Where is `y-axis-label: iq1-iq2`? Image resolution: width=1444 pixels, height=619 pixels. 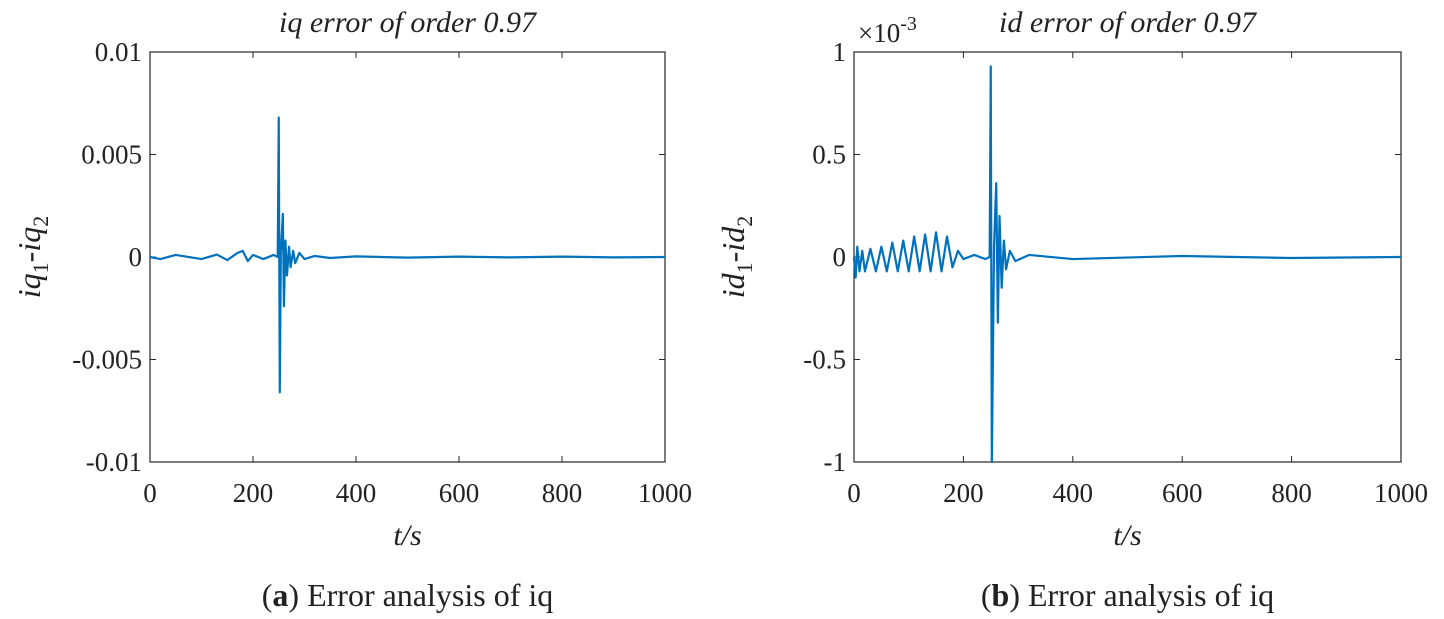 y-axis-label: iq1-iq2 is located at coordinates (32, 257).